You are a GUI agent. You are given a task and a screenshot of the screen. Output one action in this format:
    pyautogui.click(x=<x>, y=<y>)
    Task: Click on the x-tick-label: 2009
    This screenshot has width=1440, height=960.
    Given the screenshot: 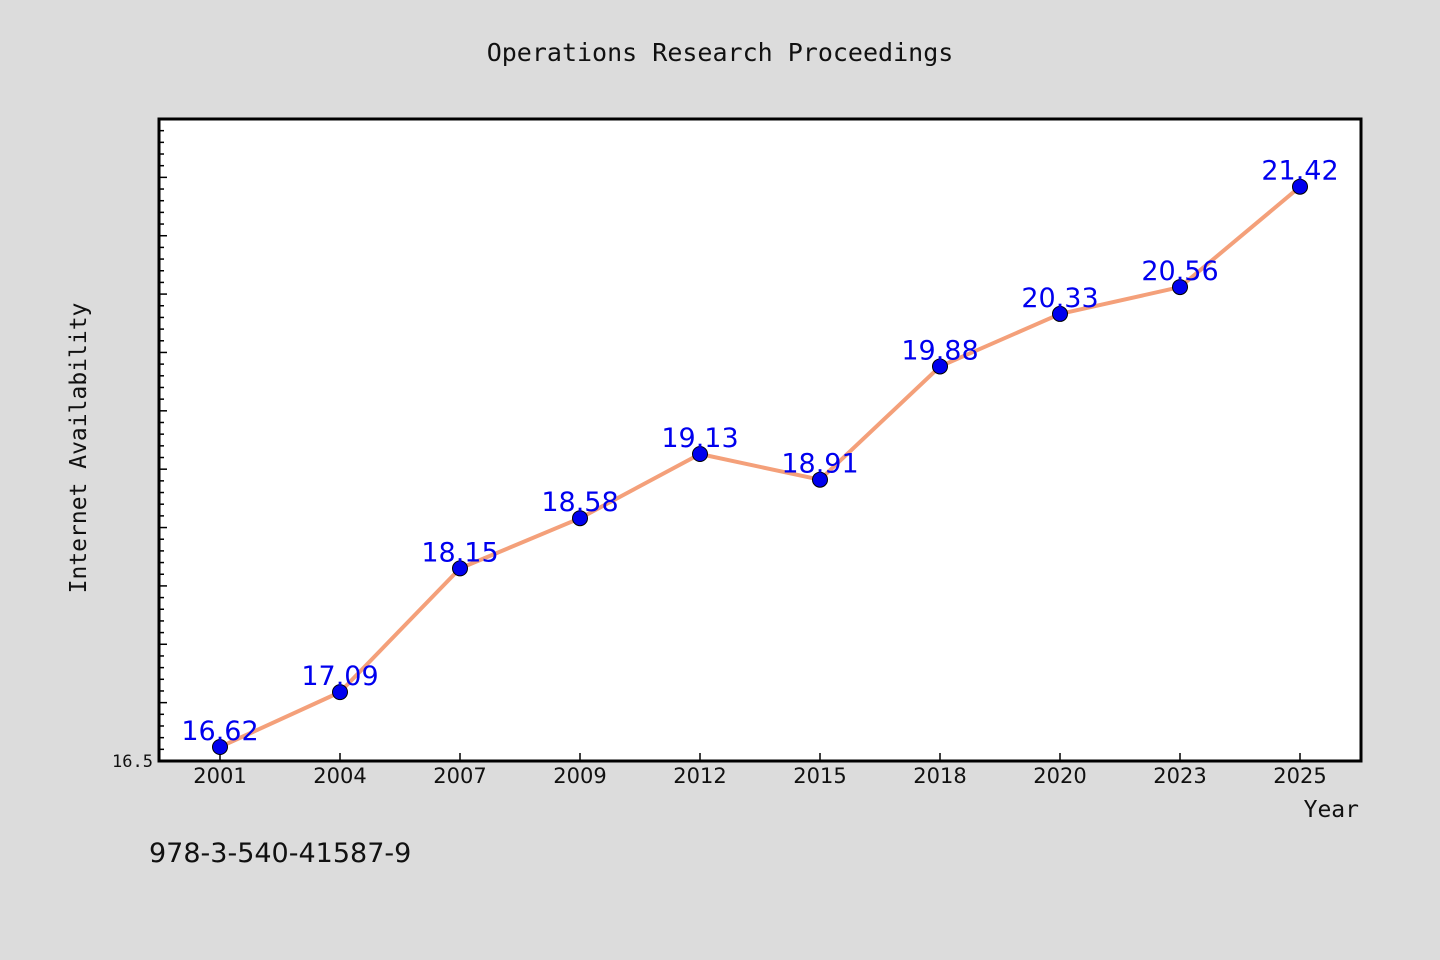 What is the action you would take?
    pyautogui.click(x=579, y=776)
    